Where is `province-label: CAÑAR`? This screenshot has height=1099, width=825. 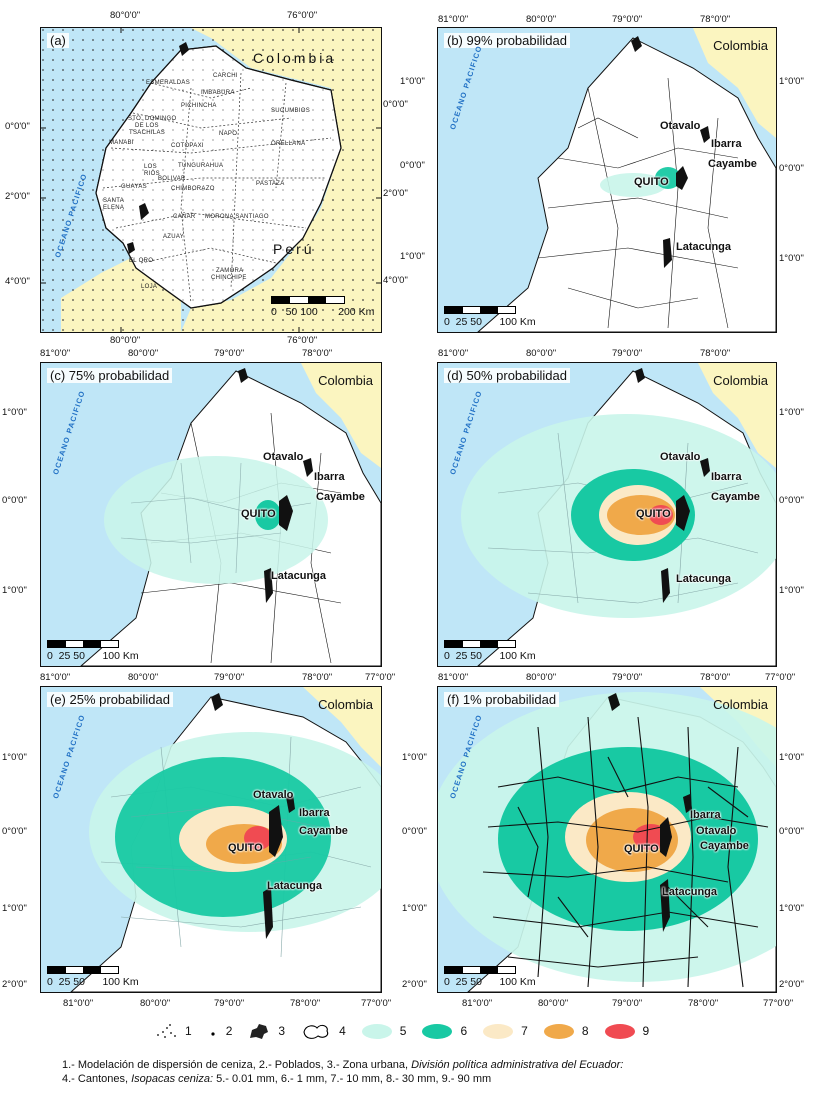 province-label: CAÑAR is located at coordinates (184, 217).